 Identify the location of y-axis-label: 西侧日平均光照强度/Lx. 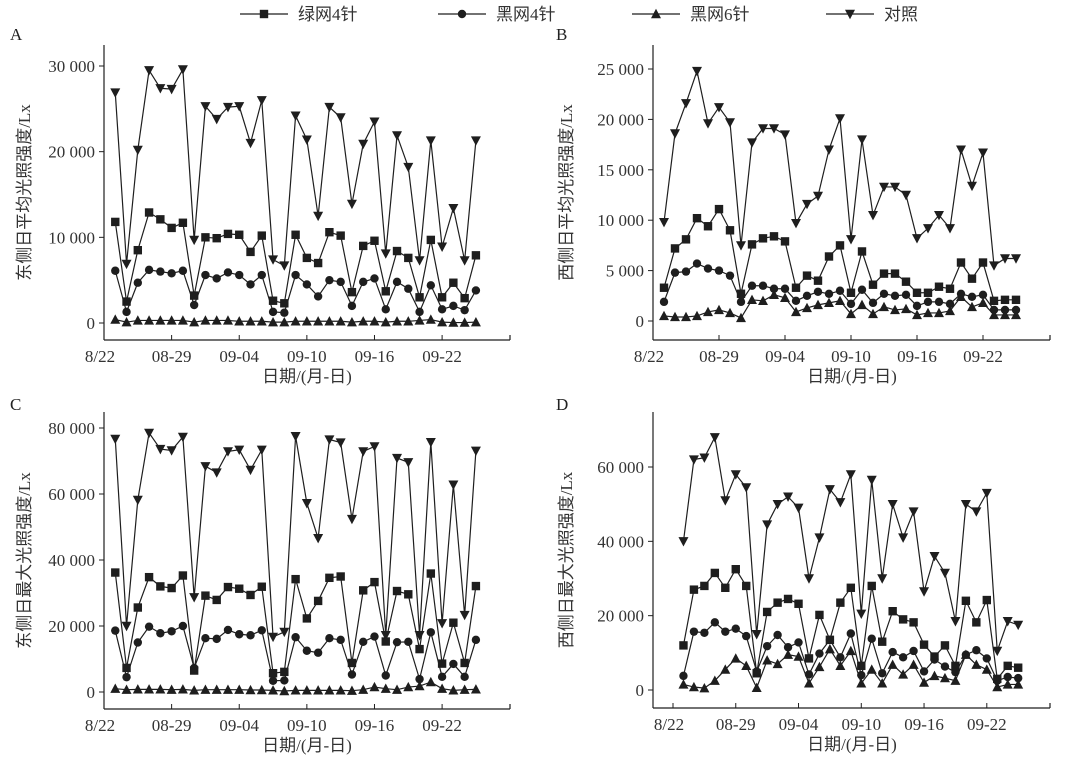
(566, 192).